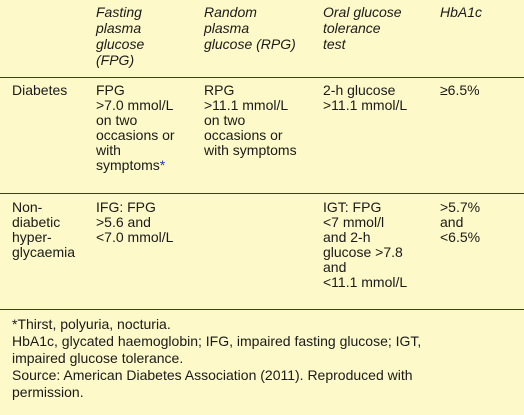 This screenshot has height=415, width=524. Describe the element at coordinates (250, 28) in the screenshot. I see `header-rpg: Random plasma glucose (RPG)` at that location.